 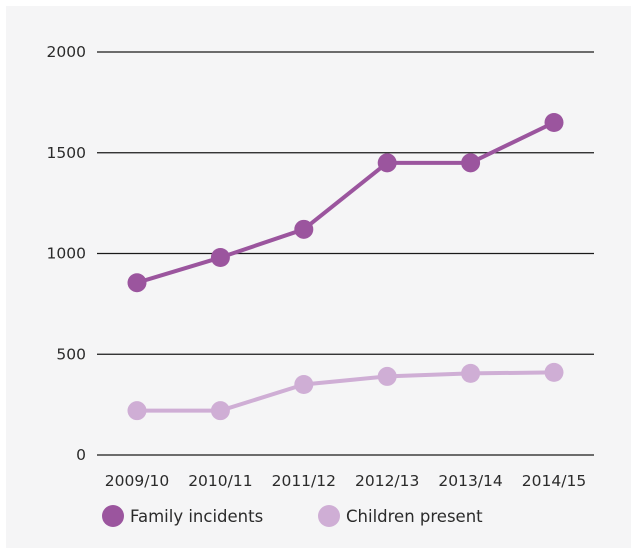 I want to click on legend-item-children-present: Children present, so click(x=400, y=516).